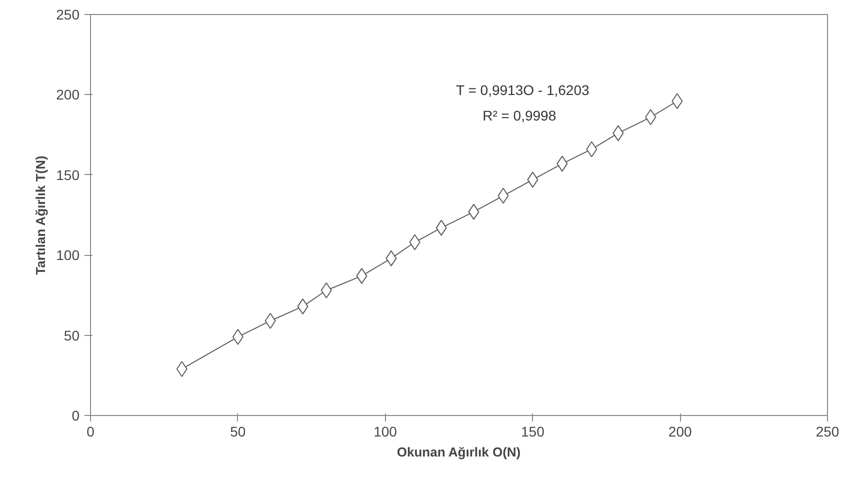 The height and width of the screenshot is (485, 857). Describe the element at coordinates (238, 432) in the screenshot. I see `x-tick-label: 50` at that location.